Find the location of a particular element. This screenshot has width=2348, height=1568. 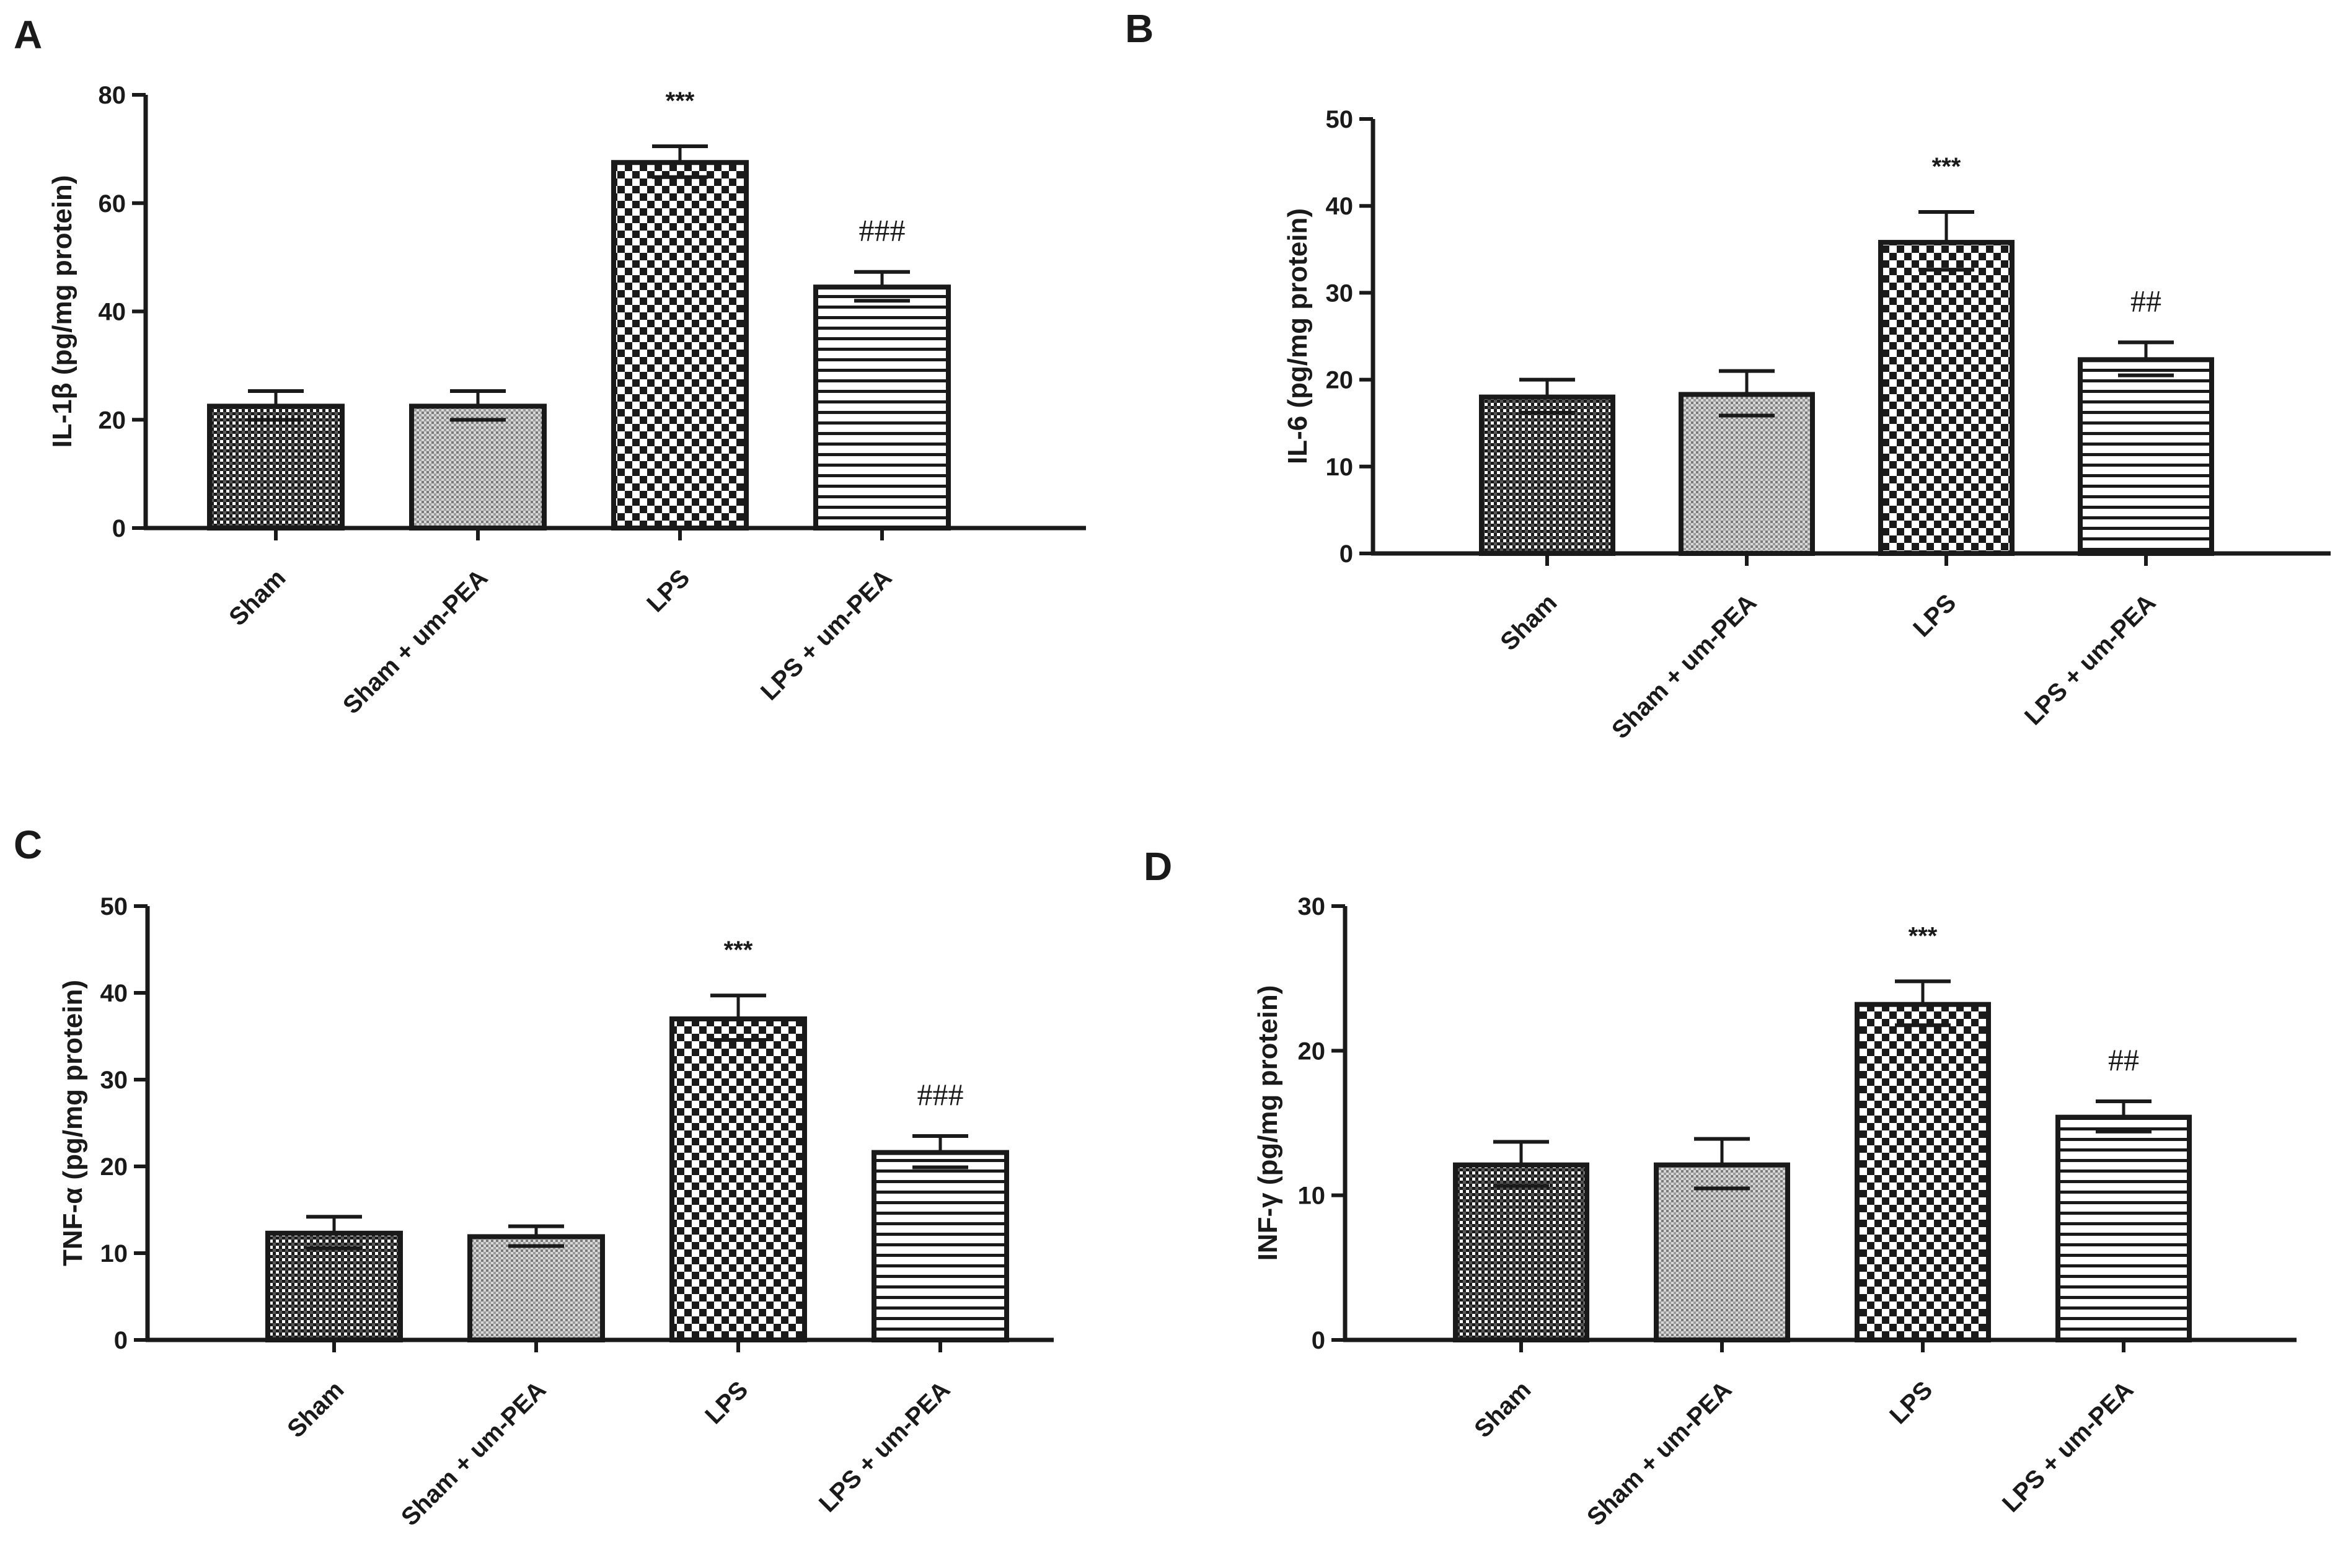

y-tick-label-a: 0 is located at coordinates (119, 528).